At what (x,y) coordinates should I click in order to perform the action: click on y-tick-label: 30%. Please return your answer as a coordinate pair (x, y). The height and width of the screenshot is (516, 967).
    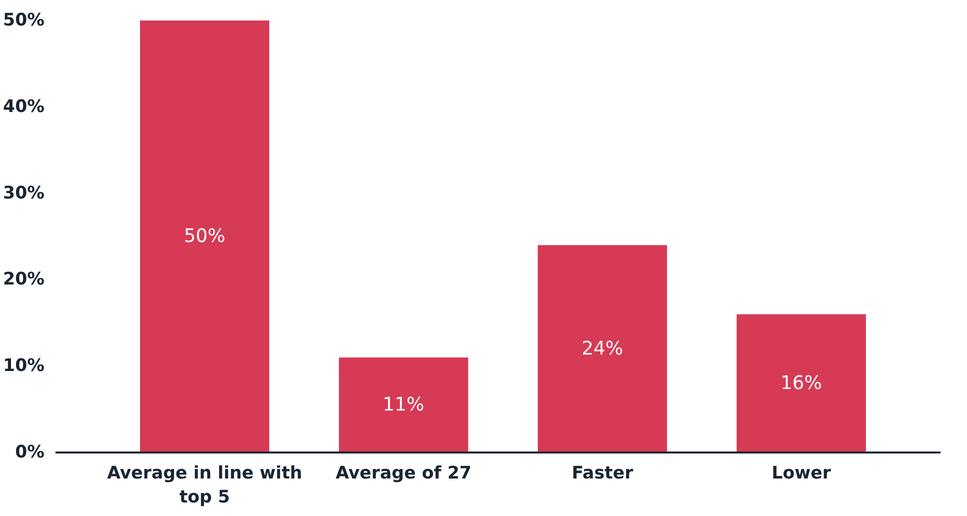
    Looking at the image, I should click on (24, 193).